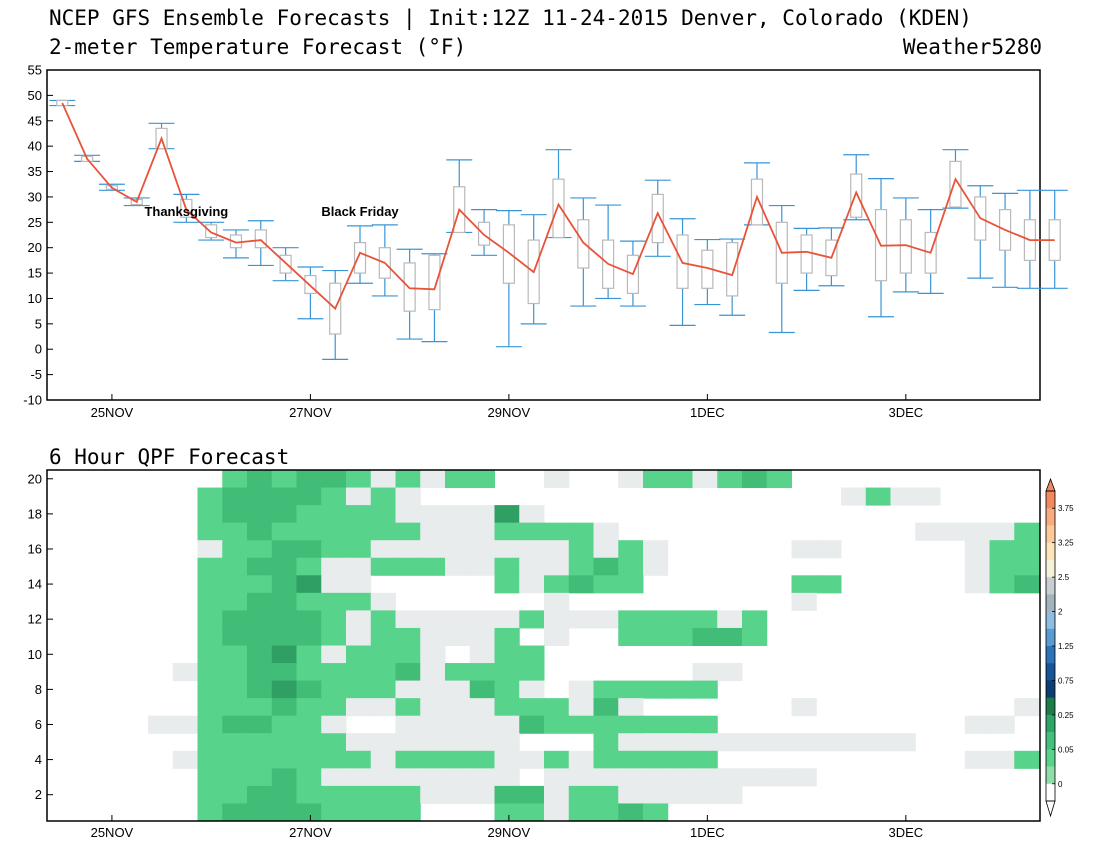 The width and height of the screenshot is (1100, 850). I want to click on x-tick-label: 1DEC, so click(707, 412).